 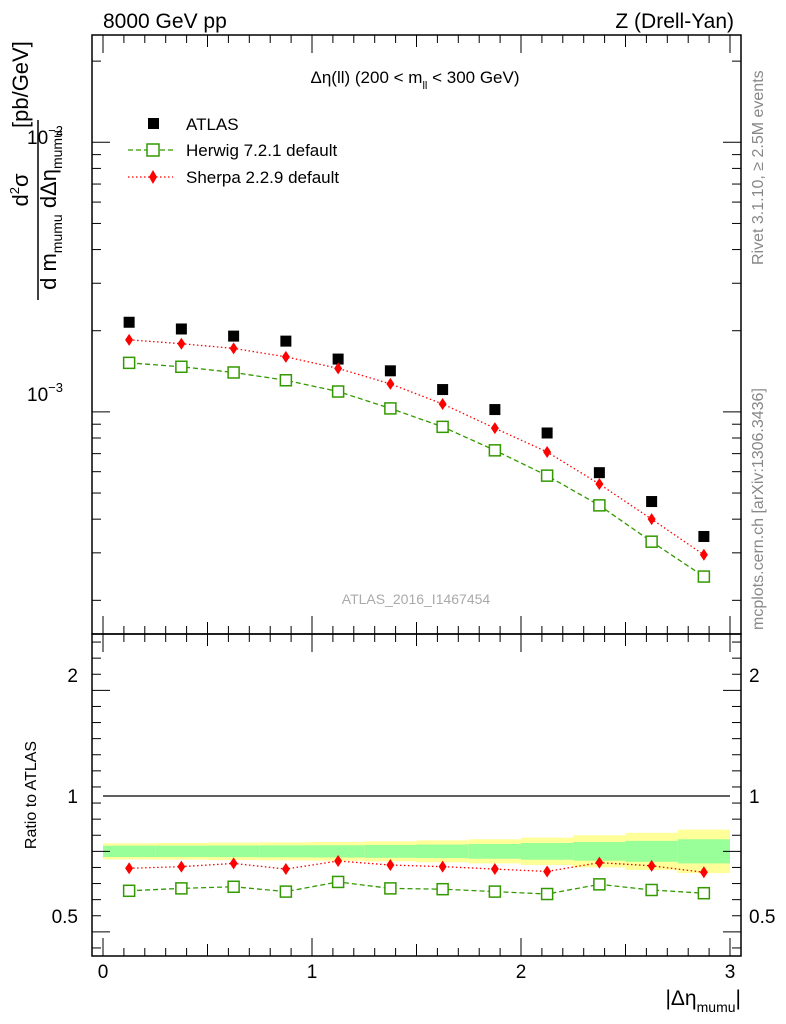 What do you see at coordinates (703, 1001) in the screenshot?
I see `x-axis-label: |Δηmumu|` at bounding box center [703, 1001].